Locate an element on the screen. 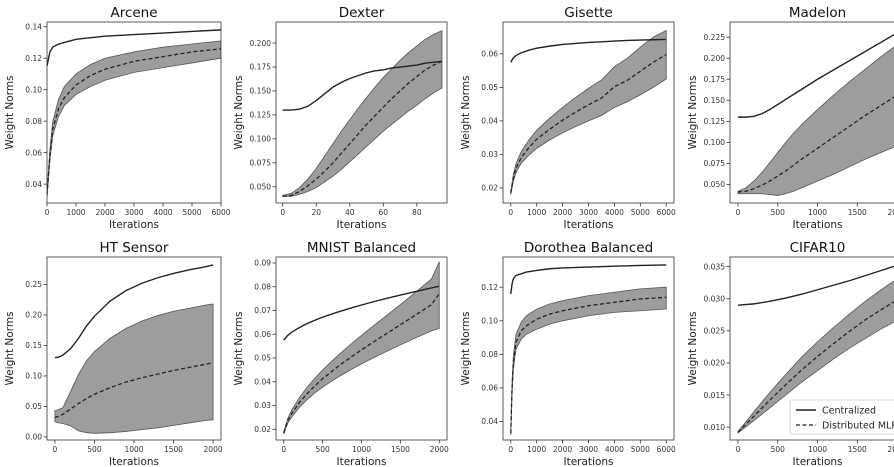 The image size is (894, 467). y-tick-label: 0.015 is located at coordinates (715, 395).